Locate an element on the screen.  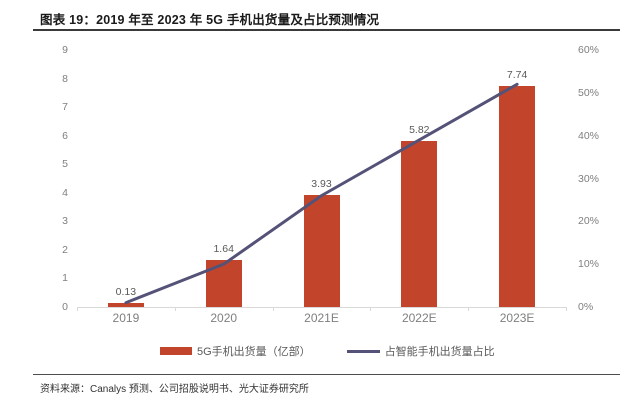
y-axis-left-tick: 4 is located at coordinates (65, 192).